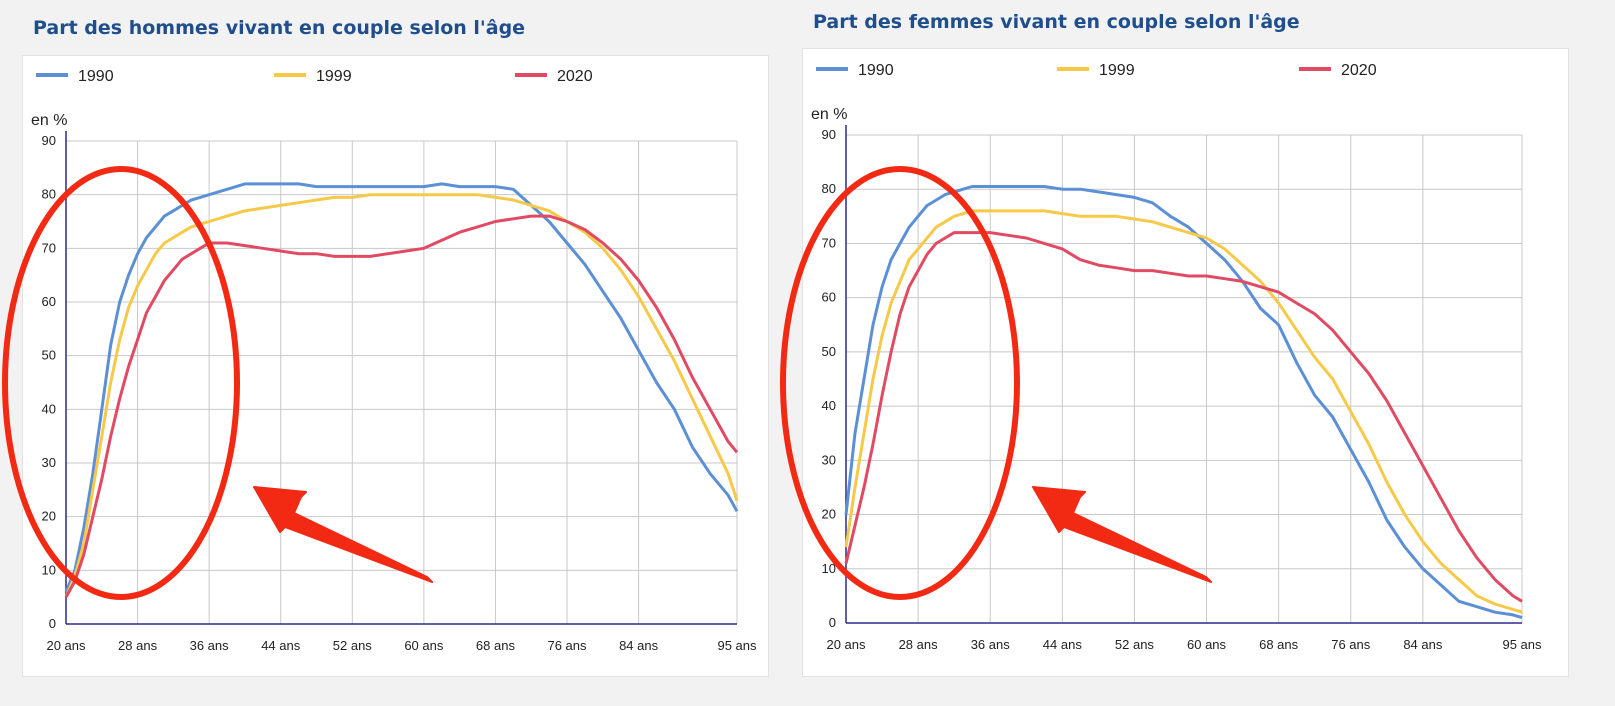  I want to click on annotation-ellipse-femmes, so click(900, 383).